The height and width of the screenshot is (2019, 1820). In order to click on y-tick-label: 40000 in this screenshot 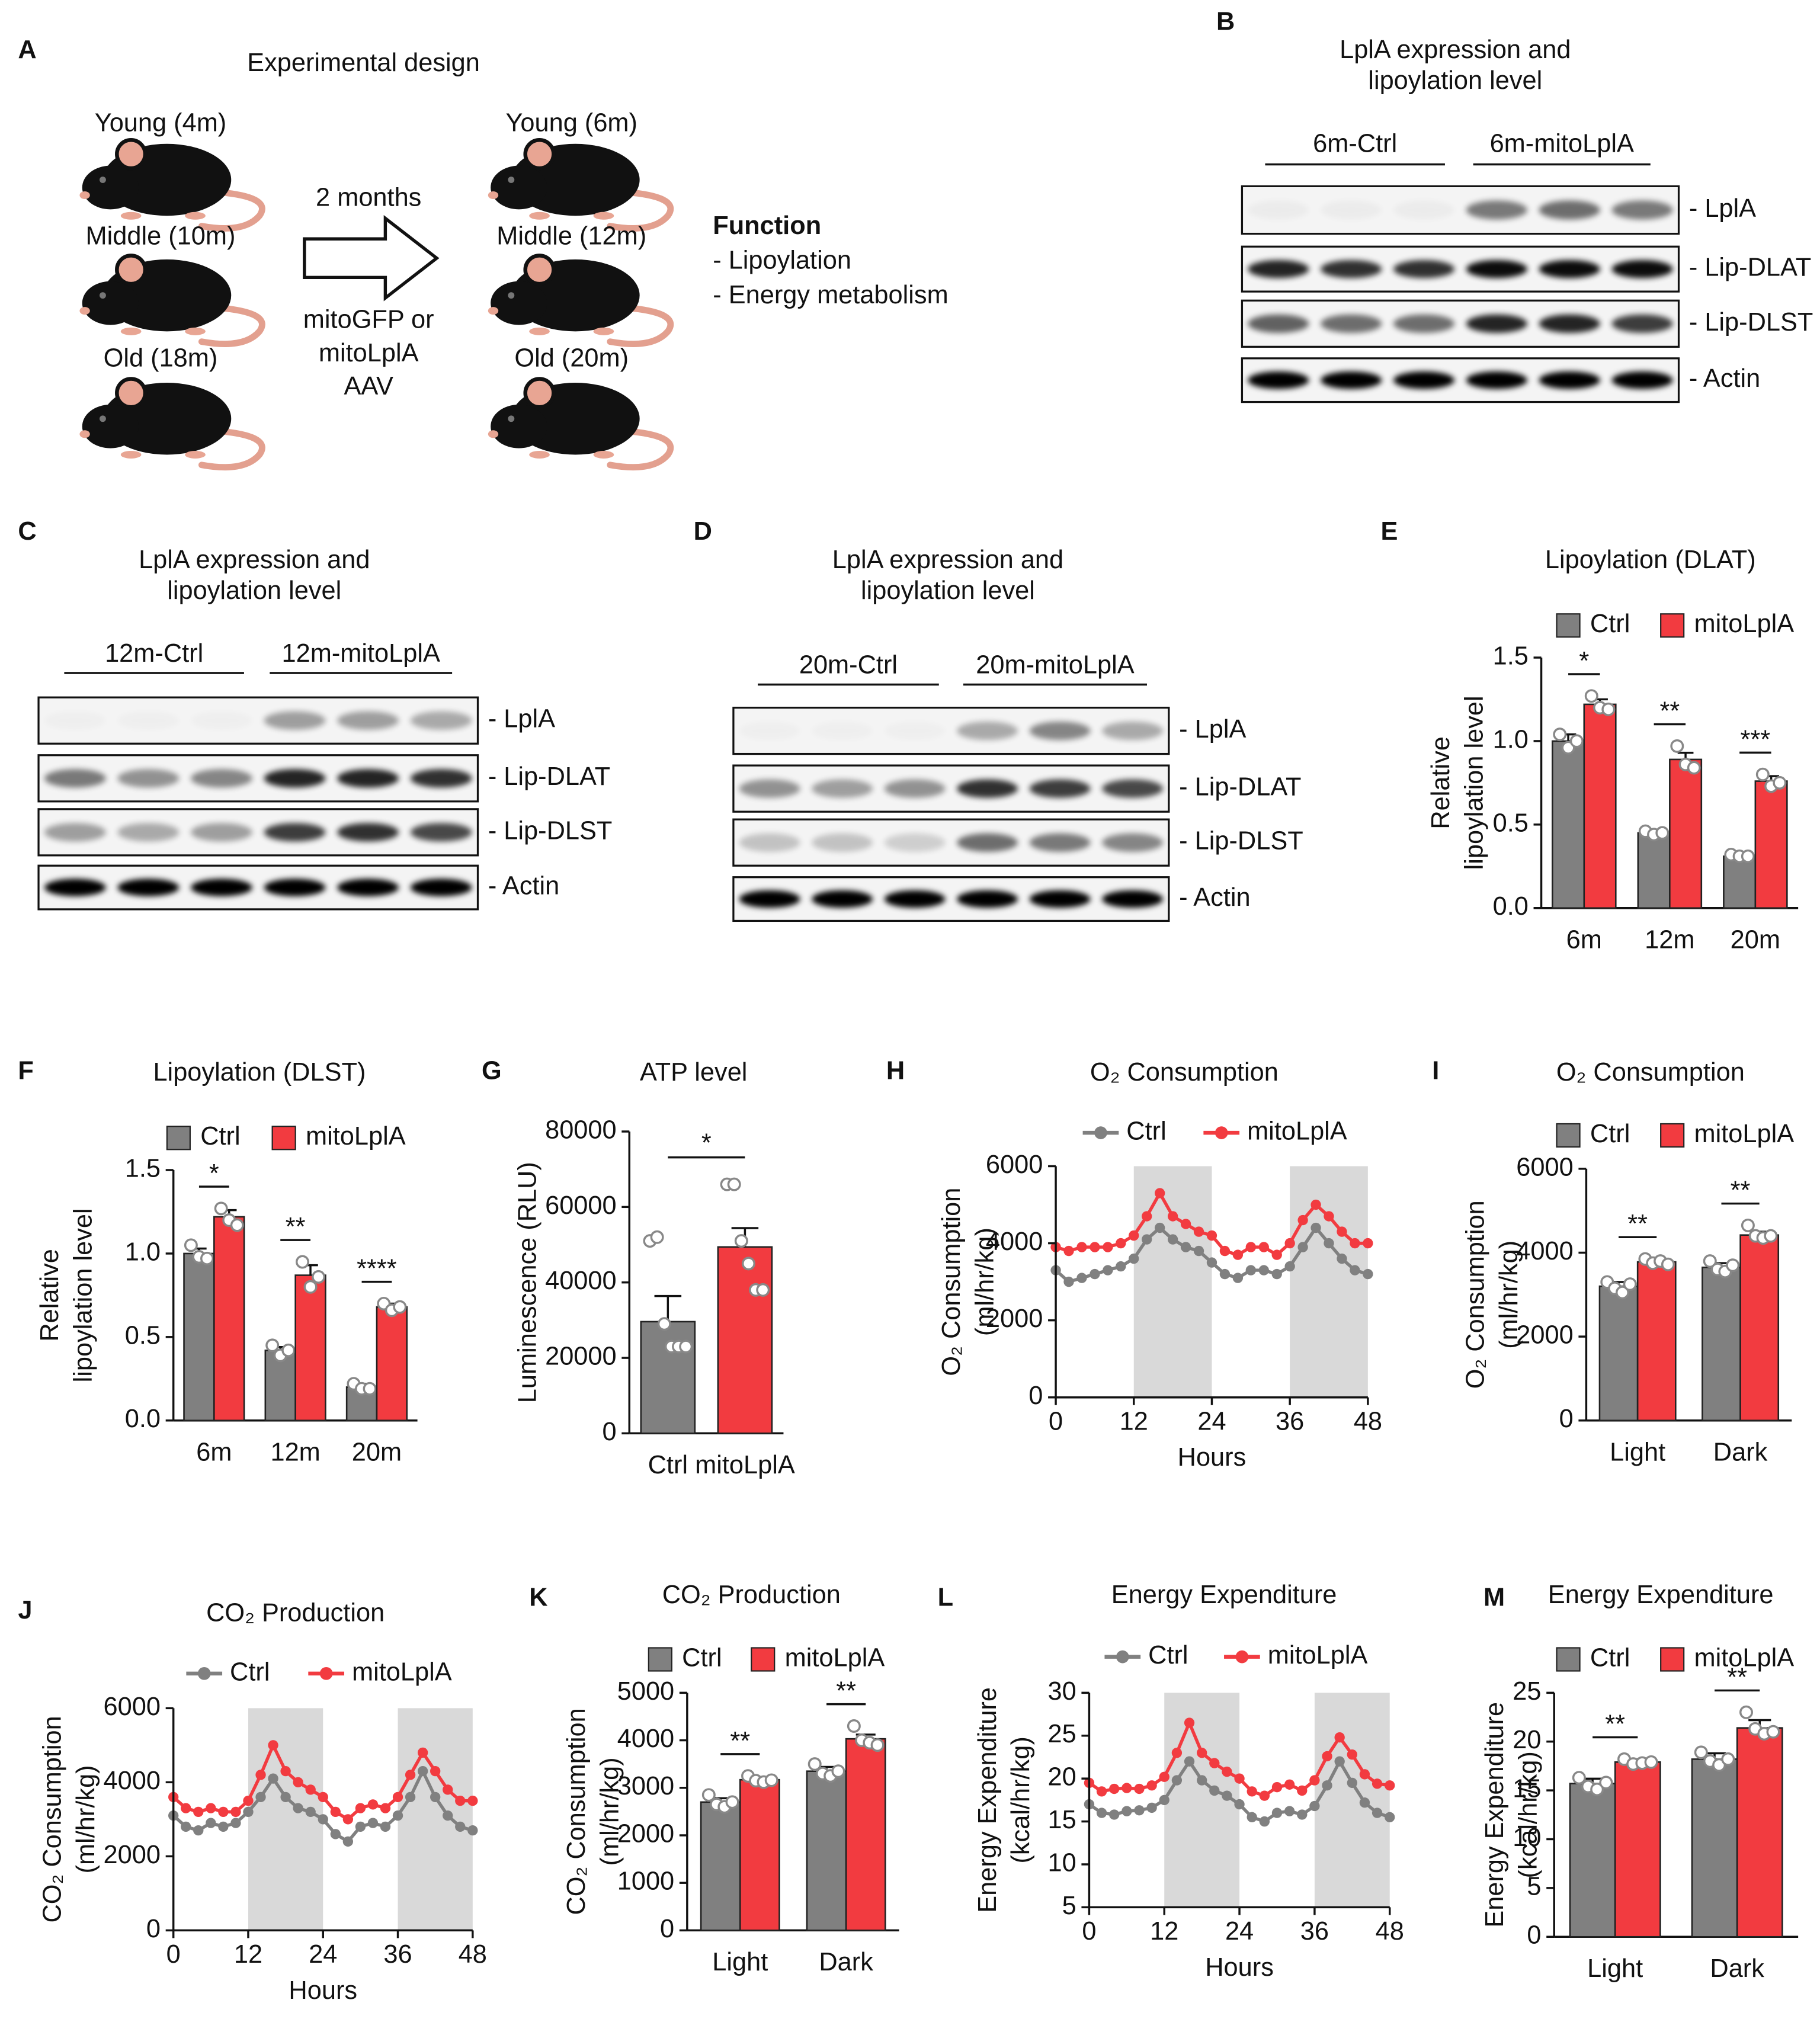, I will do `click(581, 1281)`.